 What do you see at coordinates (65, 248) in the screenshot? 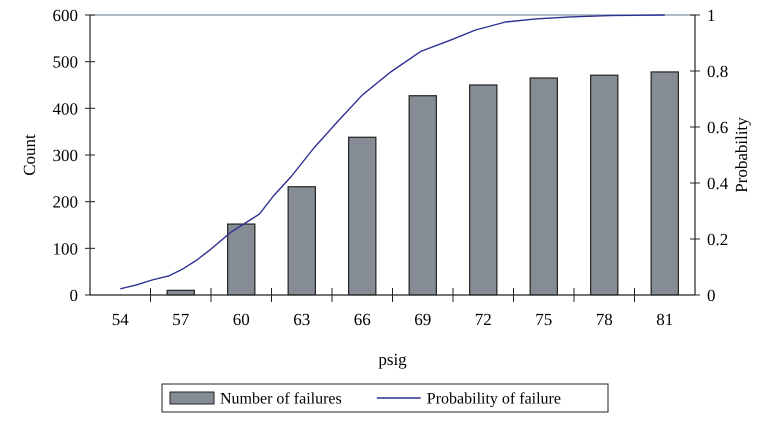
I see `y-tick-label: 100` at bounding box center [65, 248].